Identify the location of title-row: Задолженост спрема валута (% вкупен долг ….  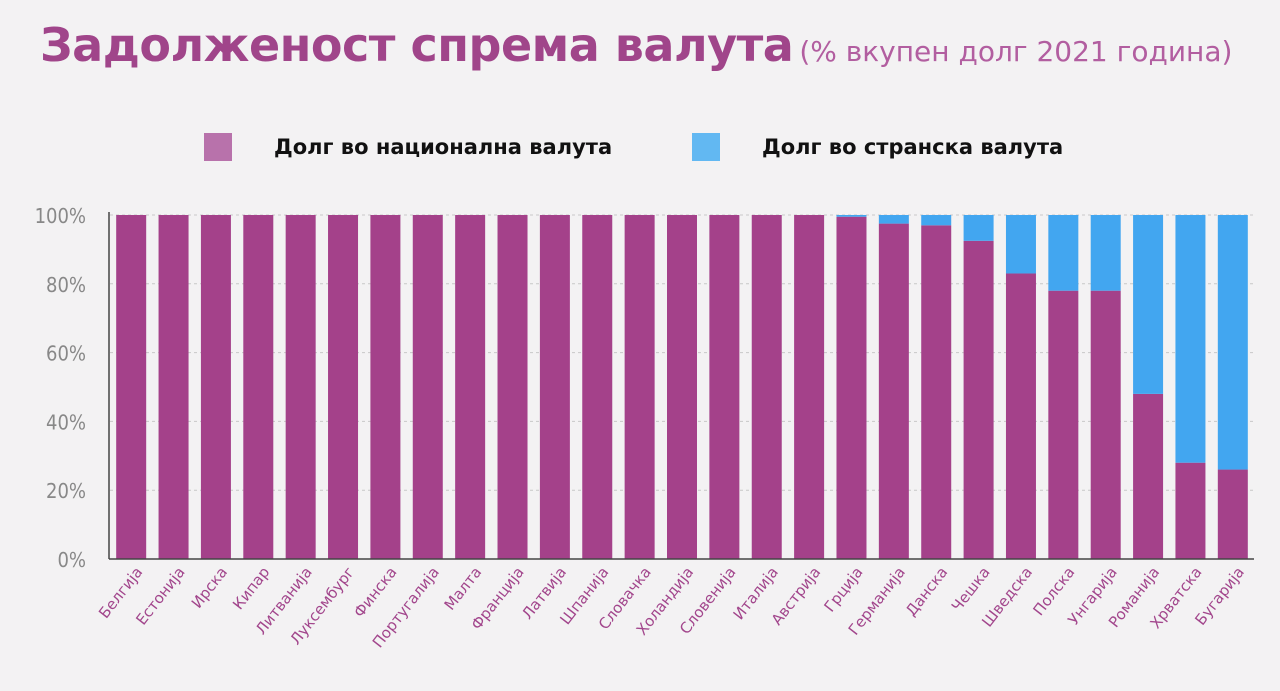
(650, 45).